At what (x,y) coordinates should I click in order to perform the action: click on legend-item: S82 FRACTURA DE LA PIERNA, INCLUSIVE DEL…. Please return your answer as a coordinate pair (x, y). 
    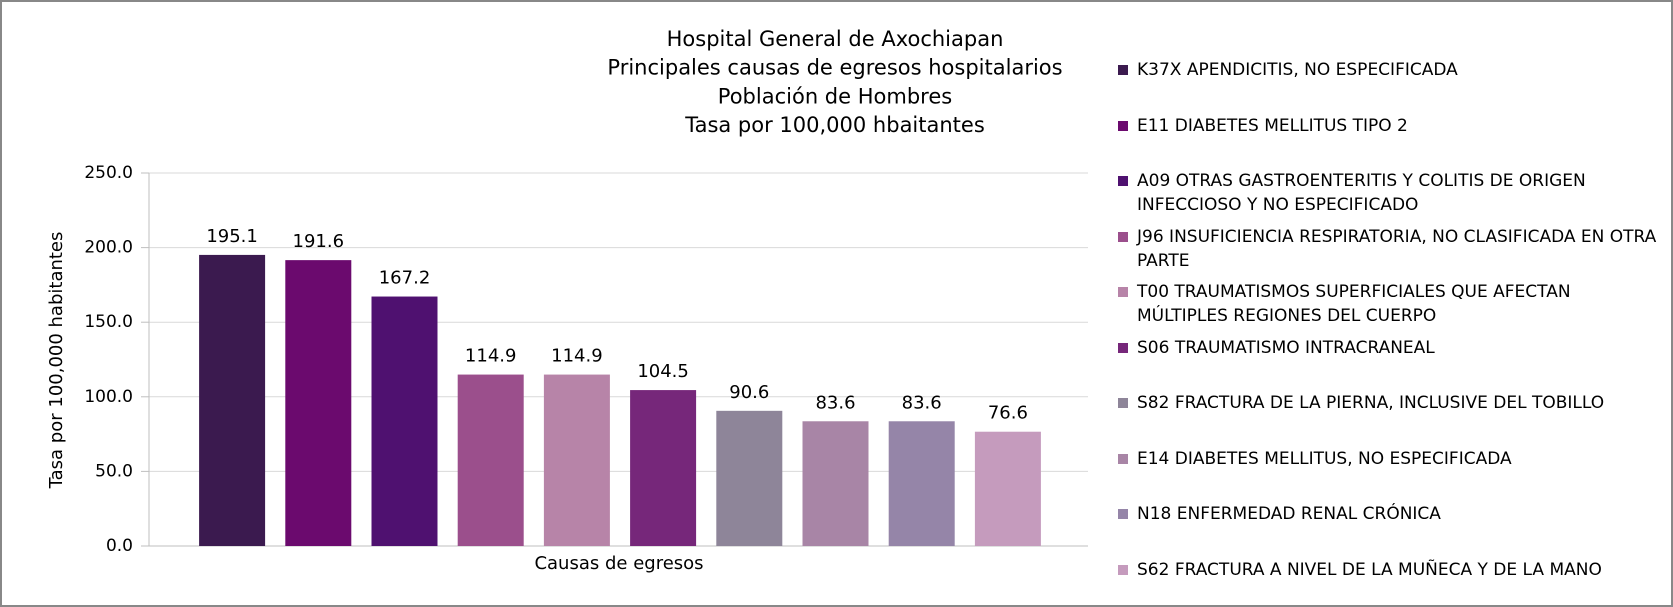
    Looking at the image, I should click on (1388, 403).